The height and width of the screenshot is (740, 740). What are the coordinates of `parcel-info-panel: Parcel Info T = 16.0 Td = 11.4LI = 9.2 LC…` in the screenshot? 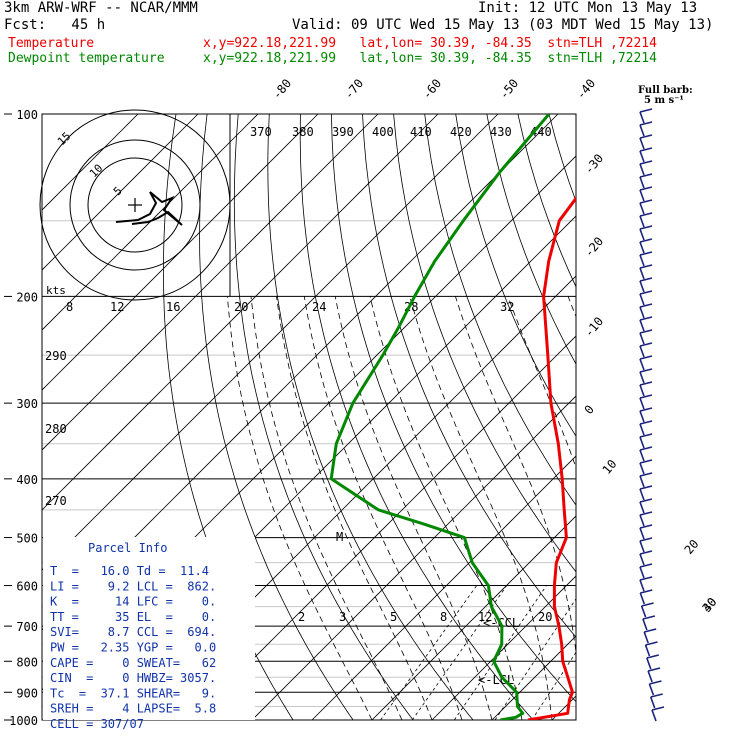 It's located at (149, 634).